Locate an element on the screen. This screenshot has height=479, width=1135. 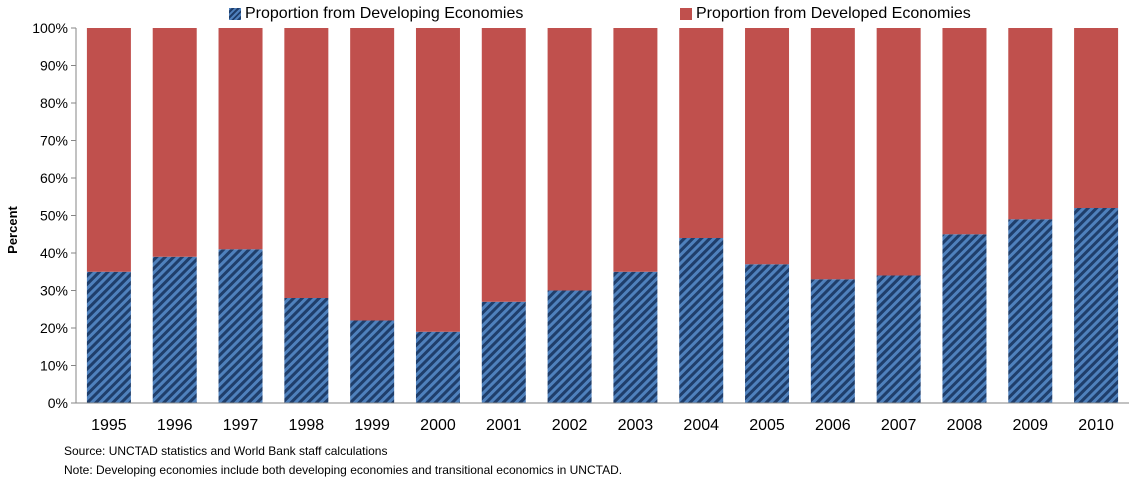
x-tick-label-1998: 1998 is located at coordinates (307, 425).